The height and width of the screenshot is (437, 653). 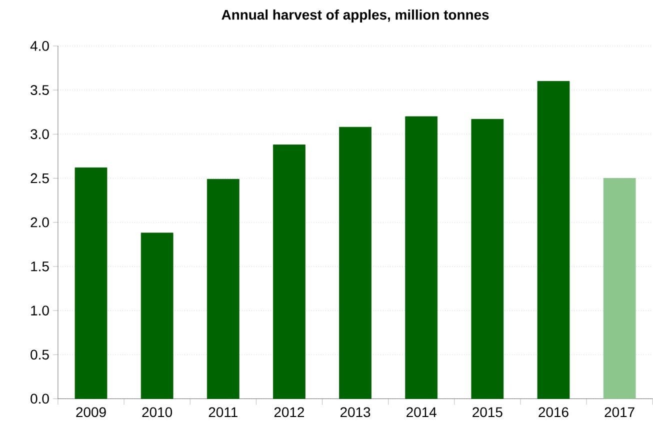 What do you see at coordinates (157, 412) in the screenshot?
I see `x-tick-label: 2010` at bounding box center [157, 412].